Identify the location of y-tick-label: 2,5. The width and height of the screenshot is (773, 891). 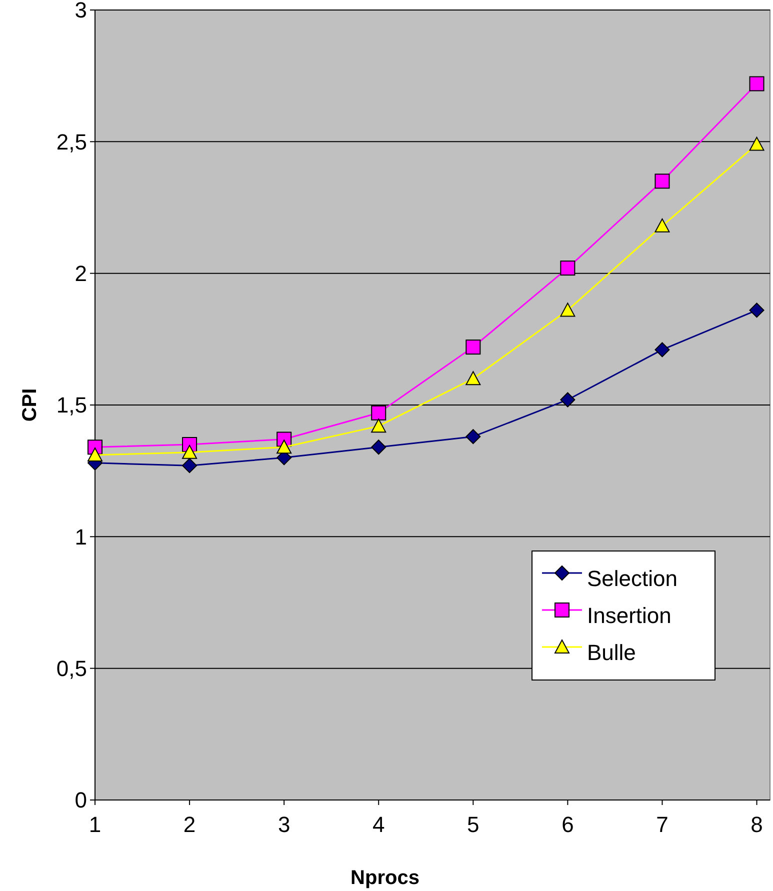
(71, 141).